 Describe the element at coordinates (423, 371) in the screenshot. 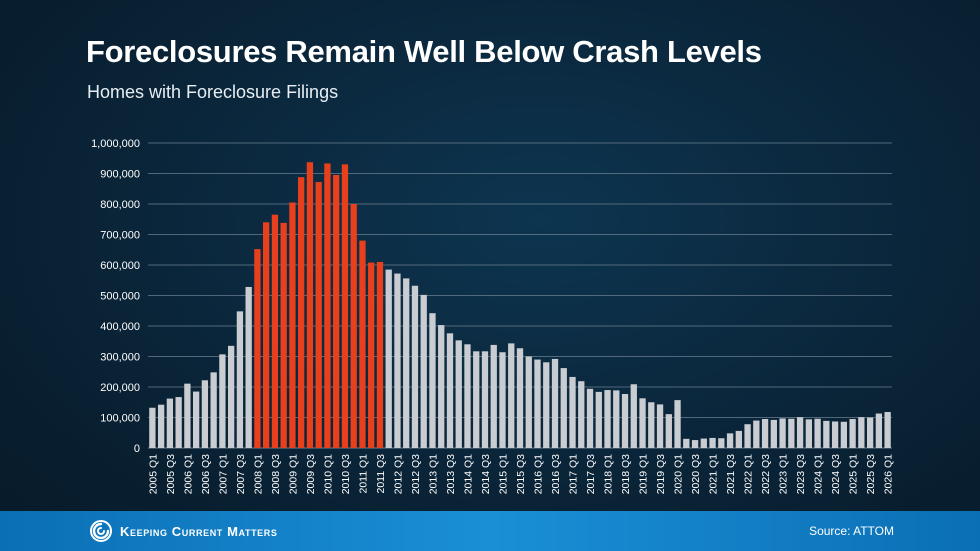

I see `bar-2012-q4` at that location.